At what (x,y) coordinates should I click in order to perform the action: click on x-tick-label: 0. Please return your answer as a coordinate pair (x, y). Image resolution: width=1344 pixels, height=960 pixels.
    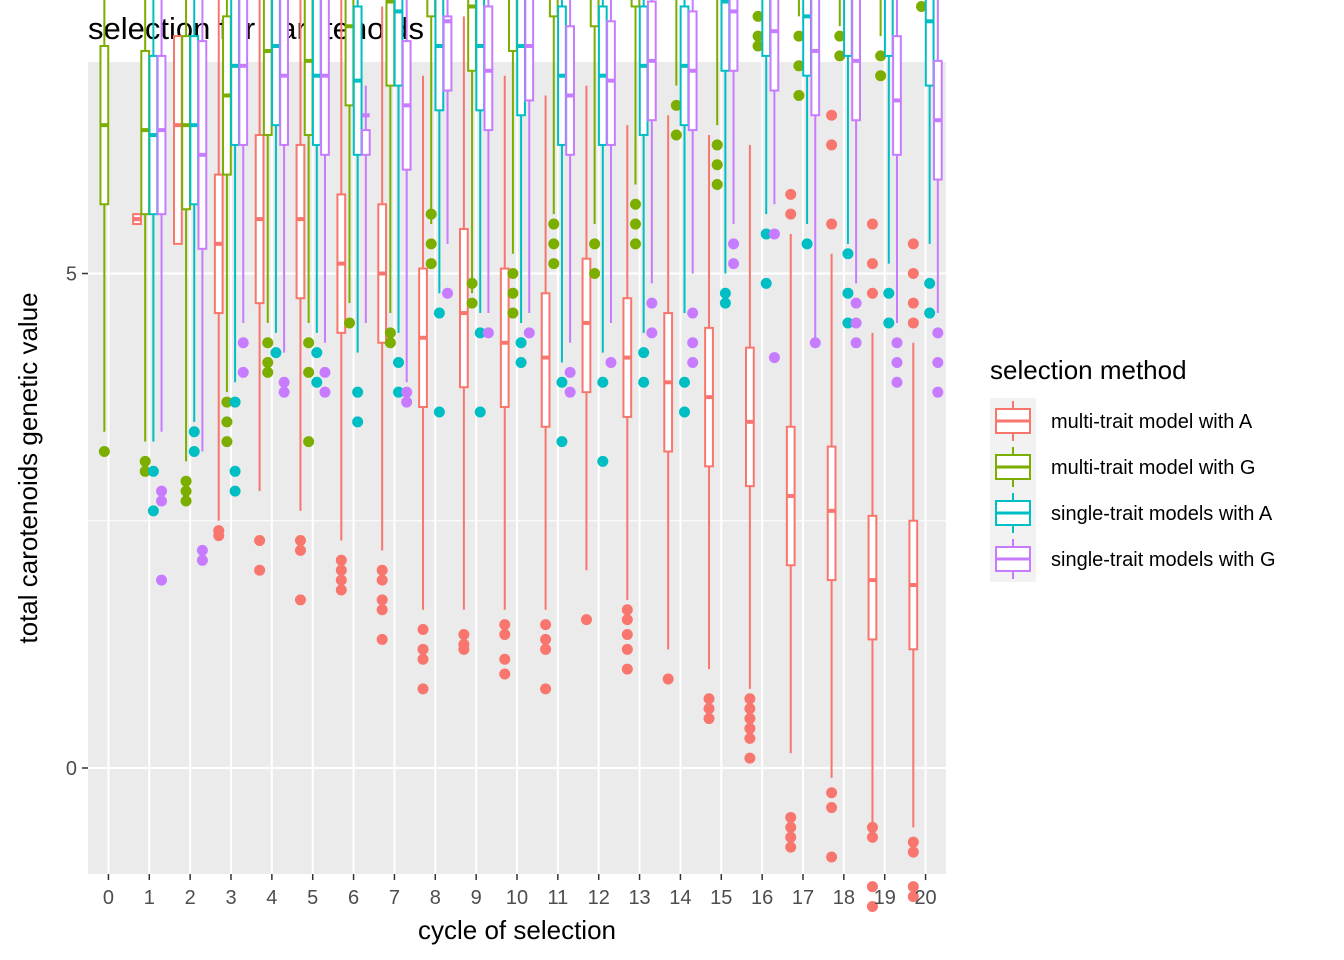
    Looking at the image, I should click on (108, 898).